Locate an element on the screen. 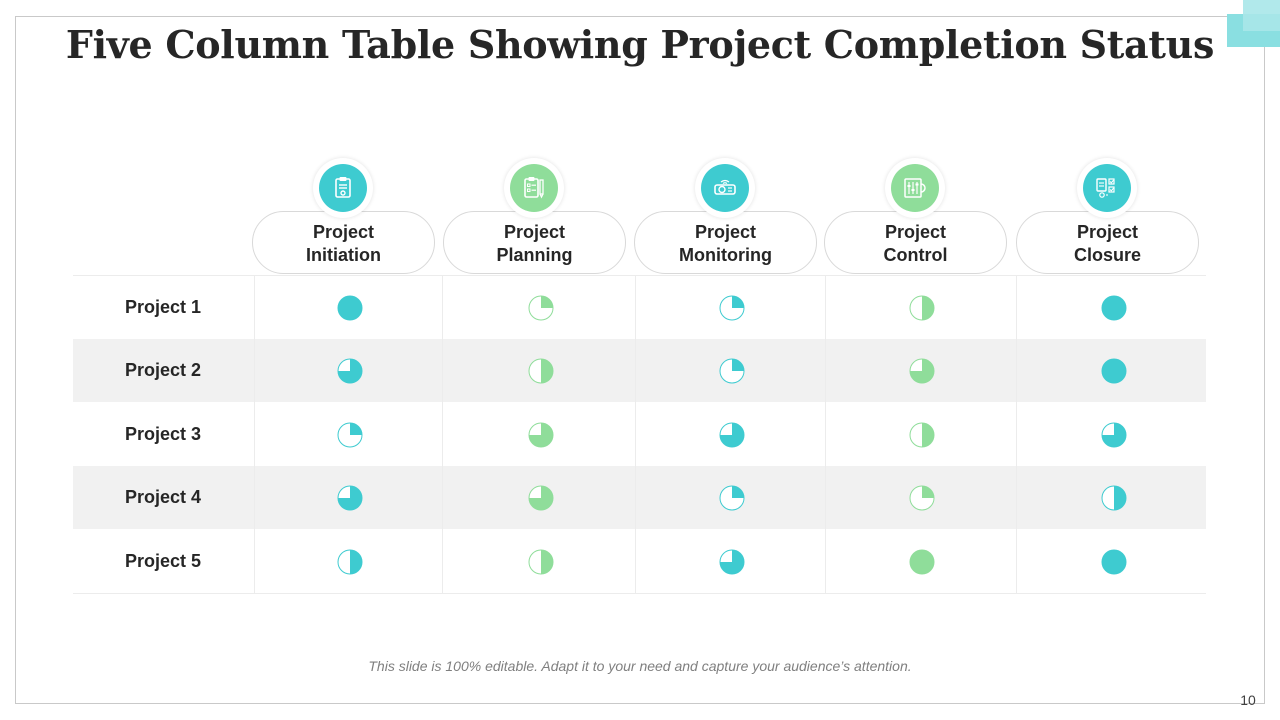  column-header-line2: Monitoring is located at coordinates (725, 254).